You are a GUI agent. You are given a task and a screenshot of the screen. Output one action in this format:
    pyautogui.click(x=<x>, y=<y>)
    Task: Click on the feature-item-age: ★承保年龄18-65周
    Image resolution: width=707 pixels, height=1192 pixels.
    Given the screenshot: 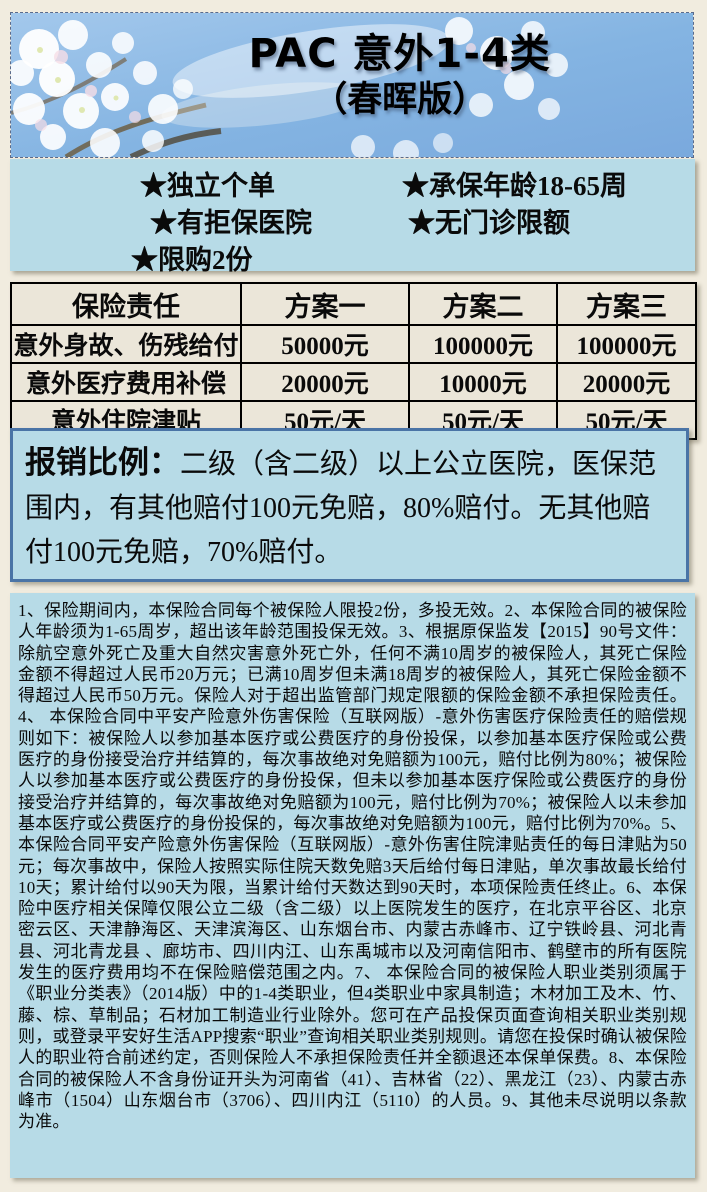 What is the action you would take?
    pyautogui.click(x=514, y=186)
    